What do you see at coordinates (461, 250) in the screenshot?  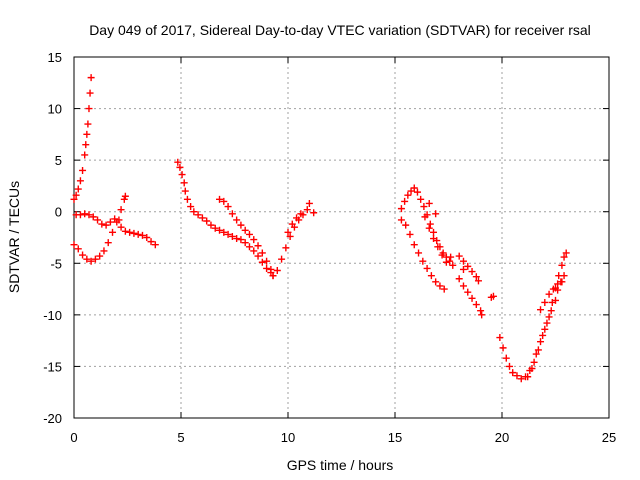 I see `series-arc-3-isolated` at bounding box center [461, 250].